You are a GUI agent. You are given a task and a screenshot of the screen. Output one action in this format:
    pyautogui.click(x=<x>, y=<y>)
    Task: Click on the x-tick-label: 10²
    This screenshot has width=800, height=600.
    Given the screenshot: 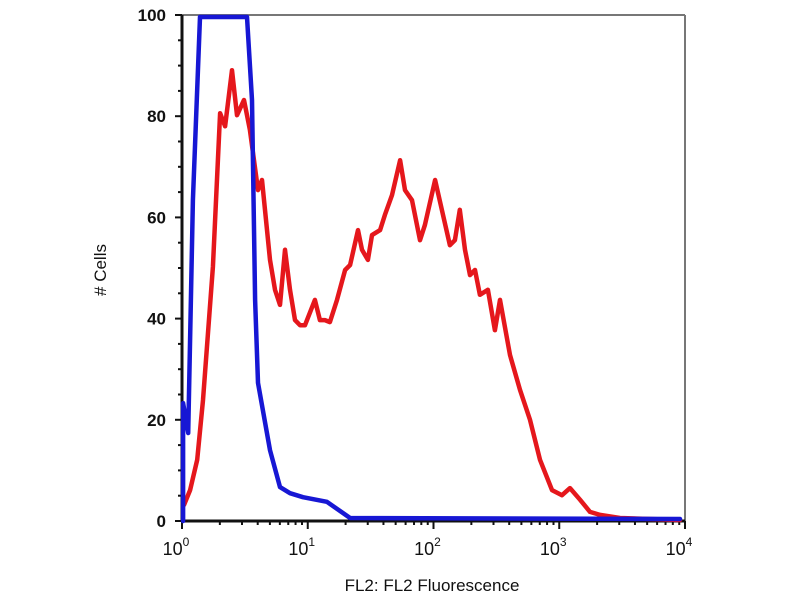 What is the action you would take?
    pyautogui.click(x=427, y=547)
    